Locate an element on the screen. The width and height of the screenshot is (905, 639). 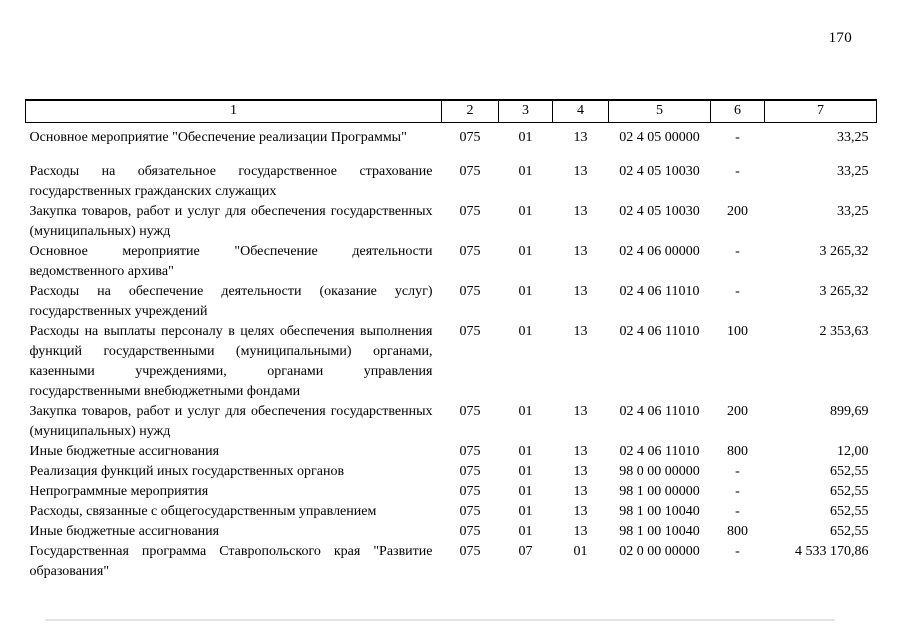
amount-cell: 4 533 170,86 is located at coordinates (832, 551).